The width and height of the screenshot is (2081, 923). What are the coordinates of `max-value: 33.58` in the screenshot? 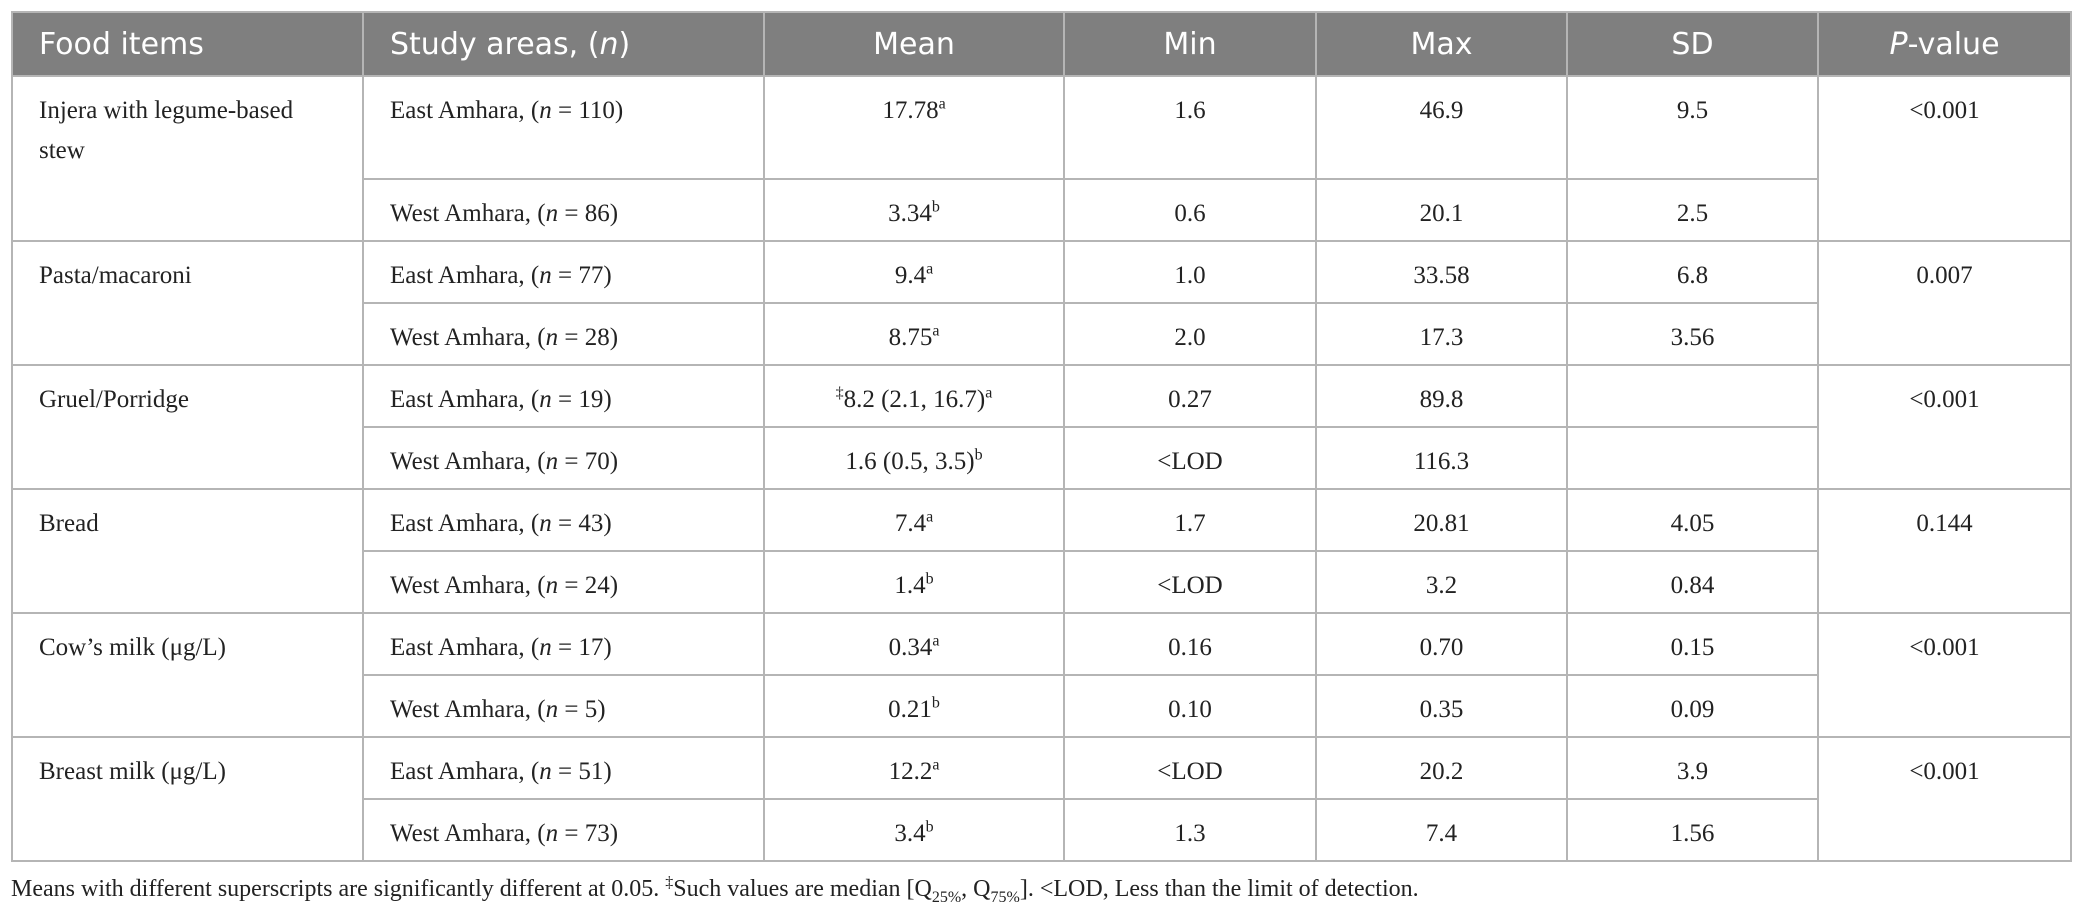 It's located at (1441, 272).